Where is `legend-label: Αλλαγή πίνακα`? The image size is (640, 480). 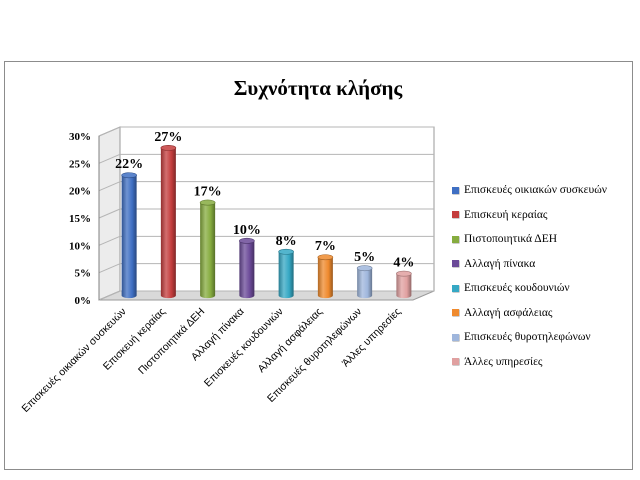 legend-label: Αλλαγή πίνακα is located at coordinates (500, 263).